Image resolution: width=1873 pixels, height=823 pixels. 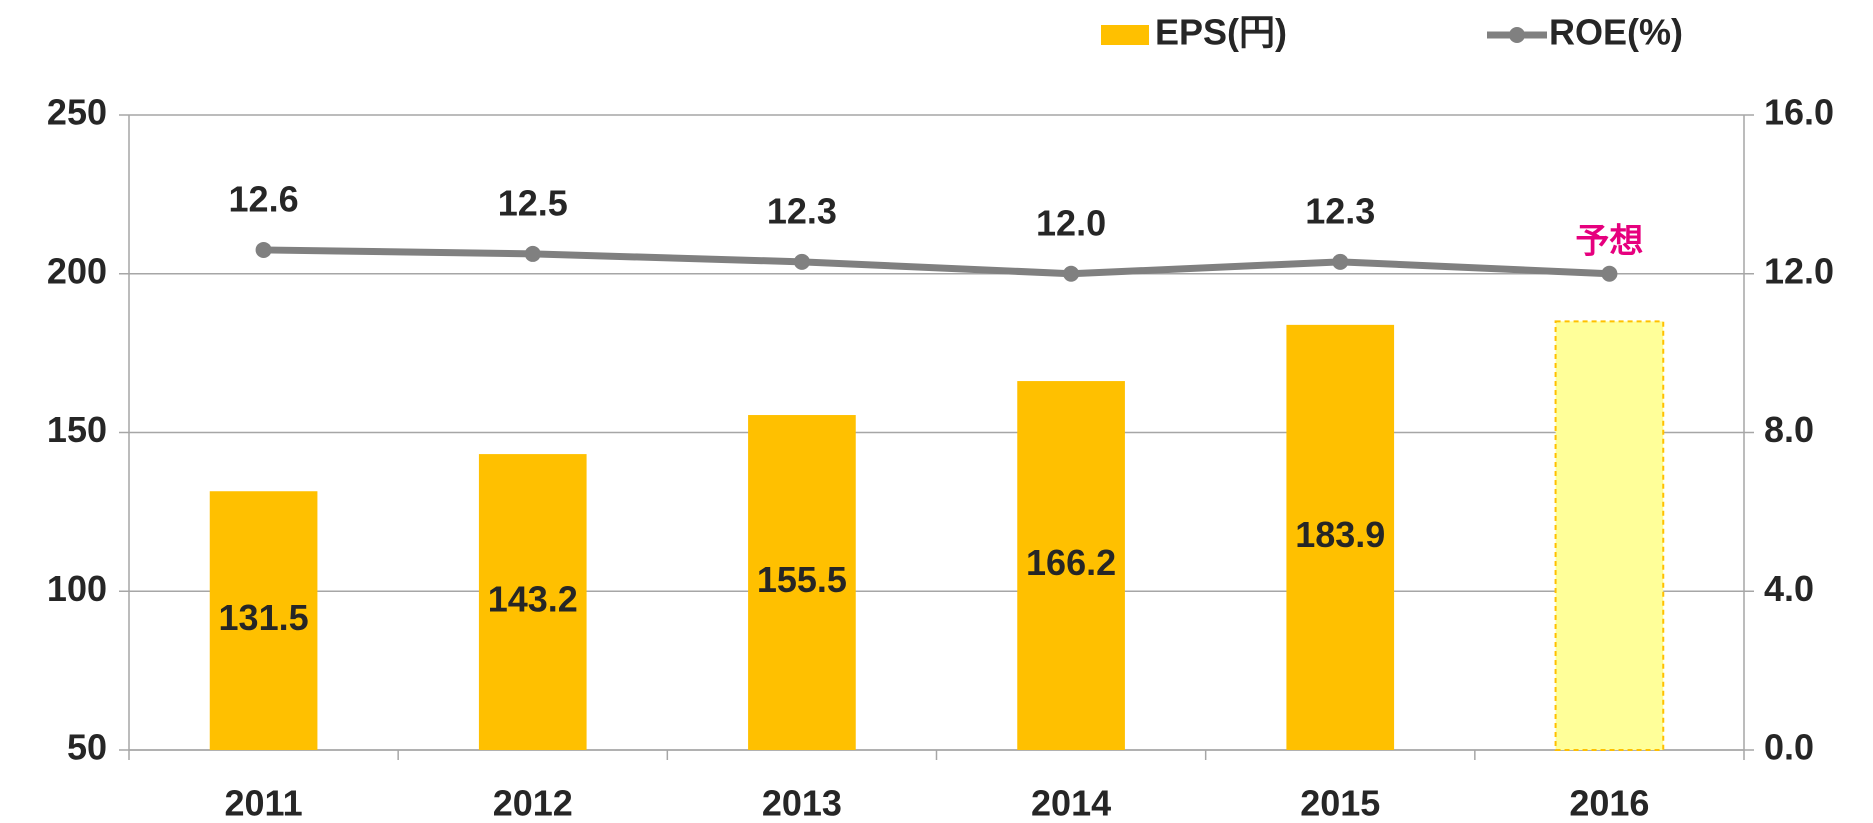 What do you see at coordinates (1616, 32) in the screenshot?
I see `legend-label: ROE(%)` at bounding box center [1616, 32].